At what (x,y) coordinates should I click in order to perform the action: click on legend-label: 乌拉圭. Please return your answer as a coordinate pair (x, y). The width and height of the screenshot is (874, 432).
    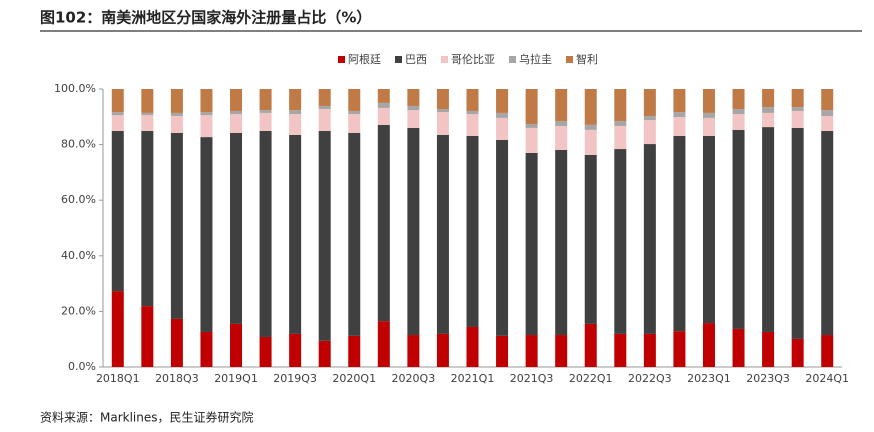
    Looking at the image, I should click on (535, 59).